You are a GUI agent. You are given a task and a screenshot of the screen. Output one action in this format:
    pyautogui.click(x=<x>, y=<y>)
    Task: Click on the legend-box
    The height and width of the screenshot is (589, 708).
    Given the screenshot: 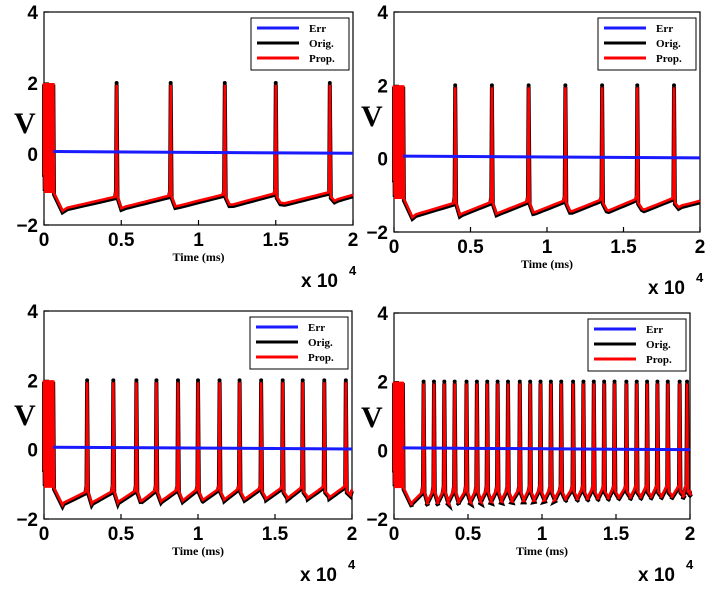 What is the action you would take?
    pyautogui.click(x=300, y=44)
    